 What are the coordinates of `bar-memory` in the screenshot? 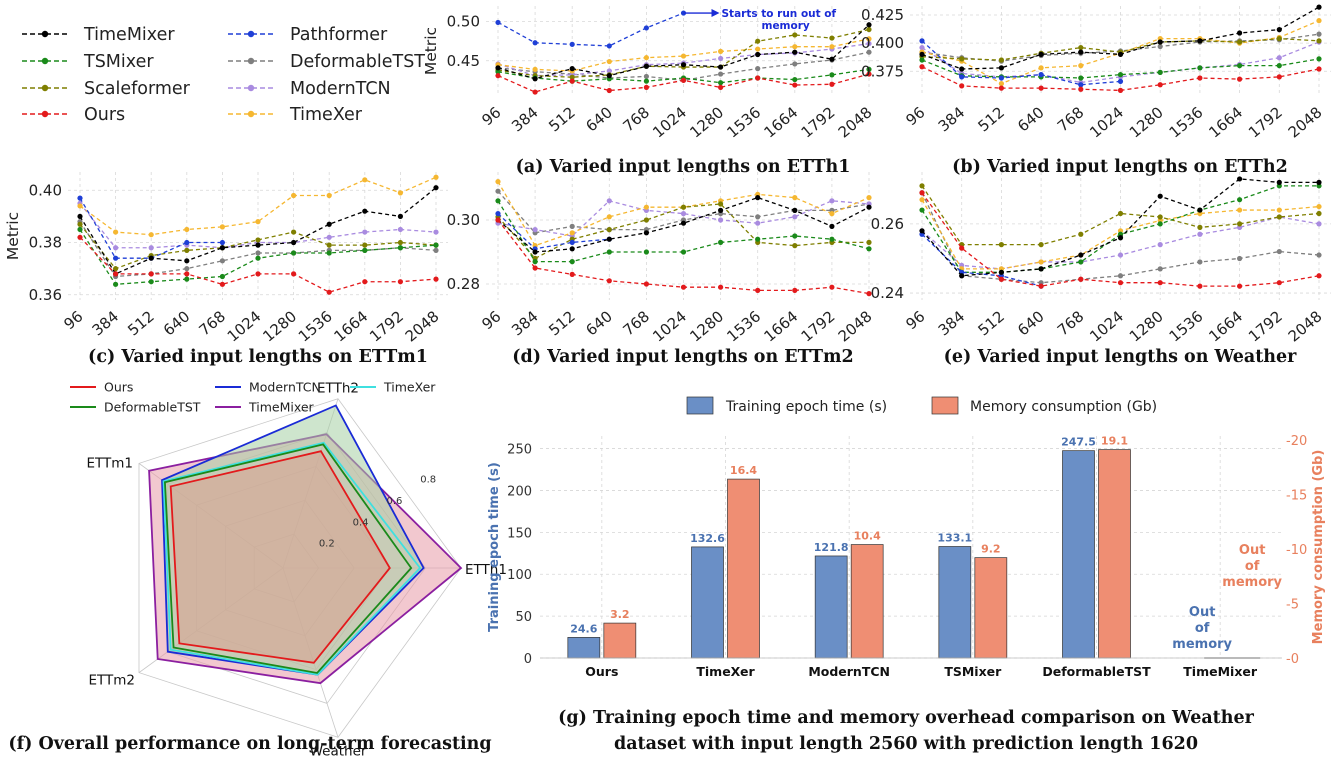 It's located at (991, 608).